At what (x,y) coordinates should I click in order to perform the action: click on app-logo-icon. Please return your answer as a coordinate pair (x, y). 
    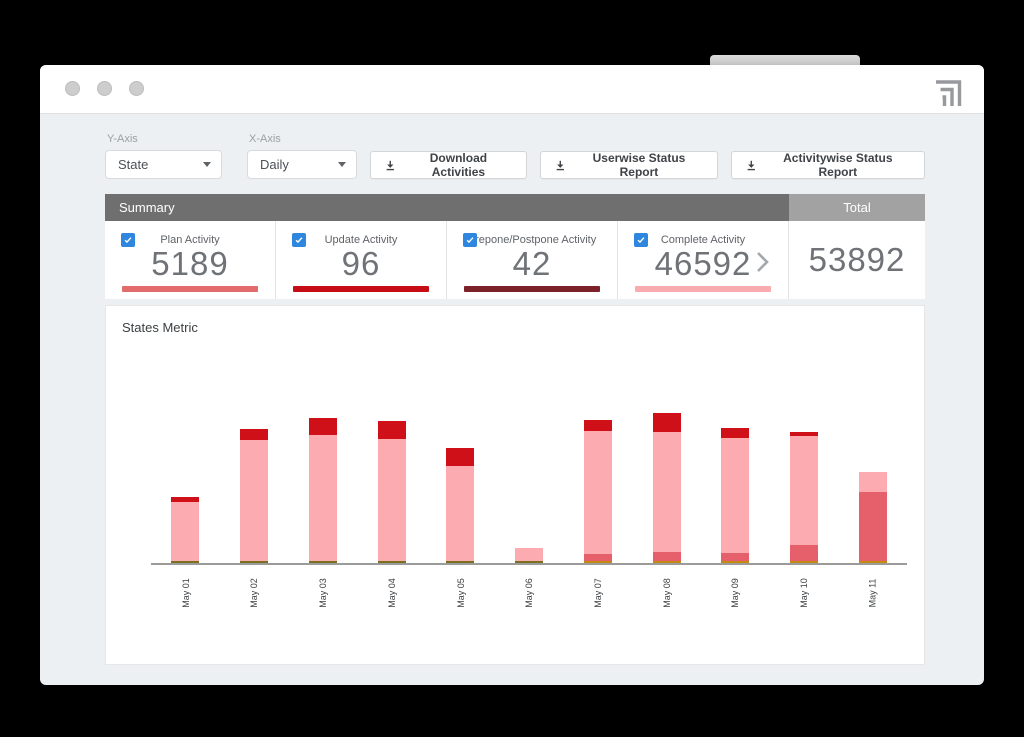
    Looking at the image, I should click on (948, 93).